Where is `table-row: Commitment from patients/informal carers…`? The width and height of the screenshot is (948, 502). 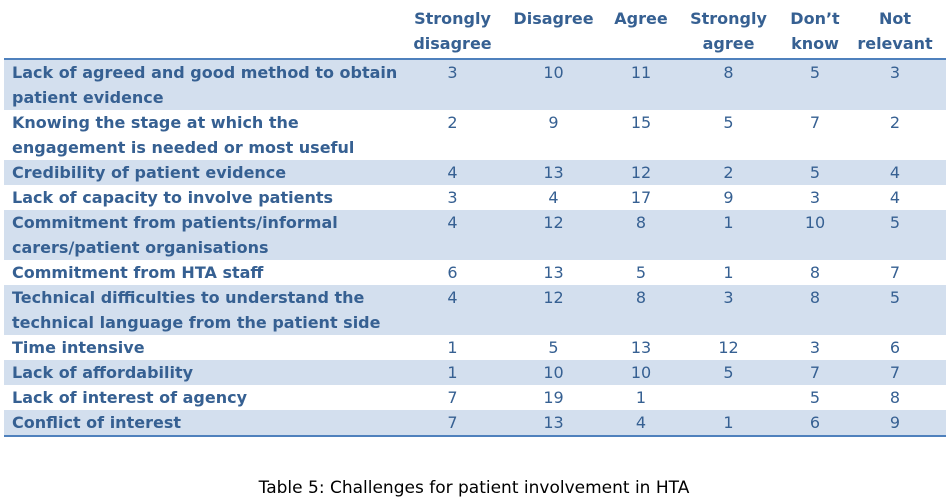
table-row: Commitment from patients/informal carers… is located at coordinates (475, 235).